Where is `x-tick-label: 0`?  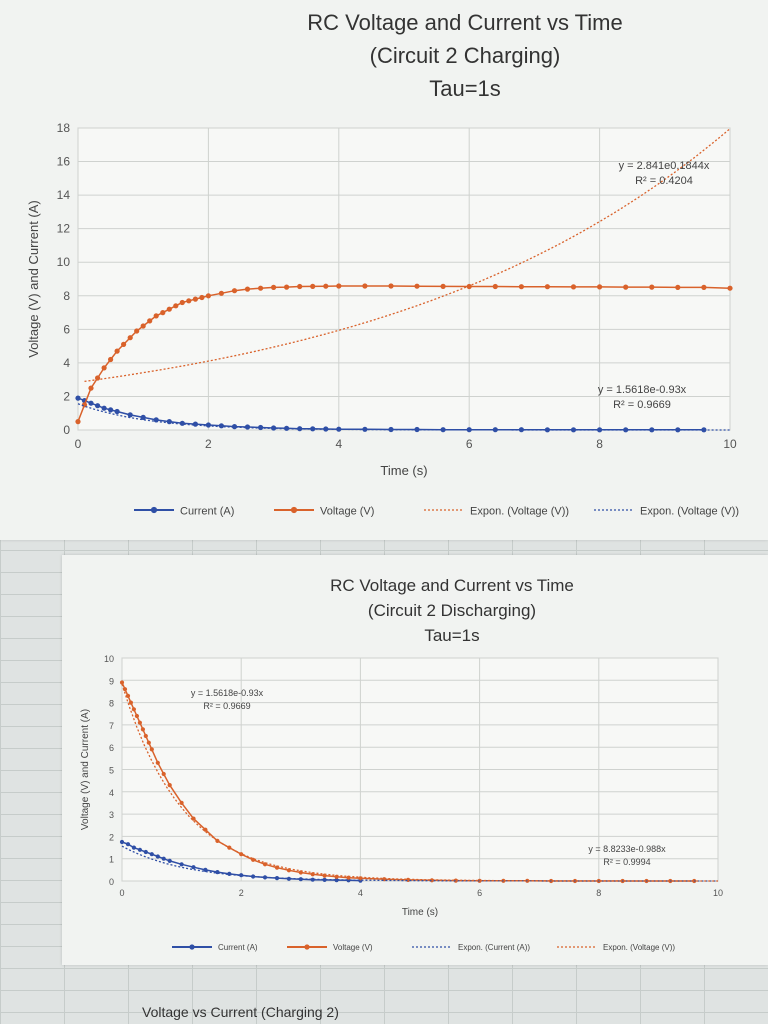 x-tick-label: 0 is located at coordinates (121, 893).